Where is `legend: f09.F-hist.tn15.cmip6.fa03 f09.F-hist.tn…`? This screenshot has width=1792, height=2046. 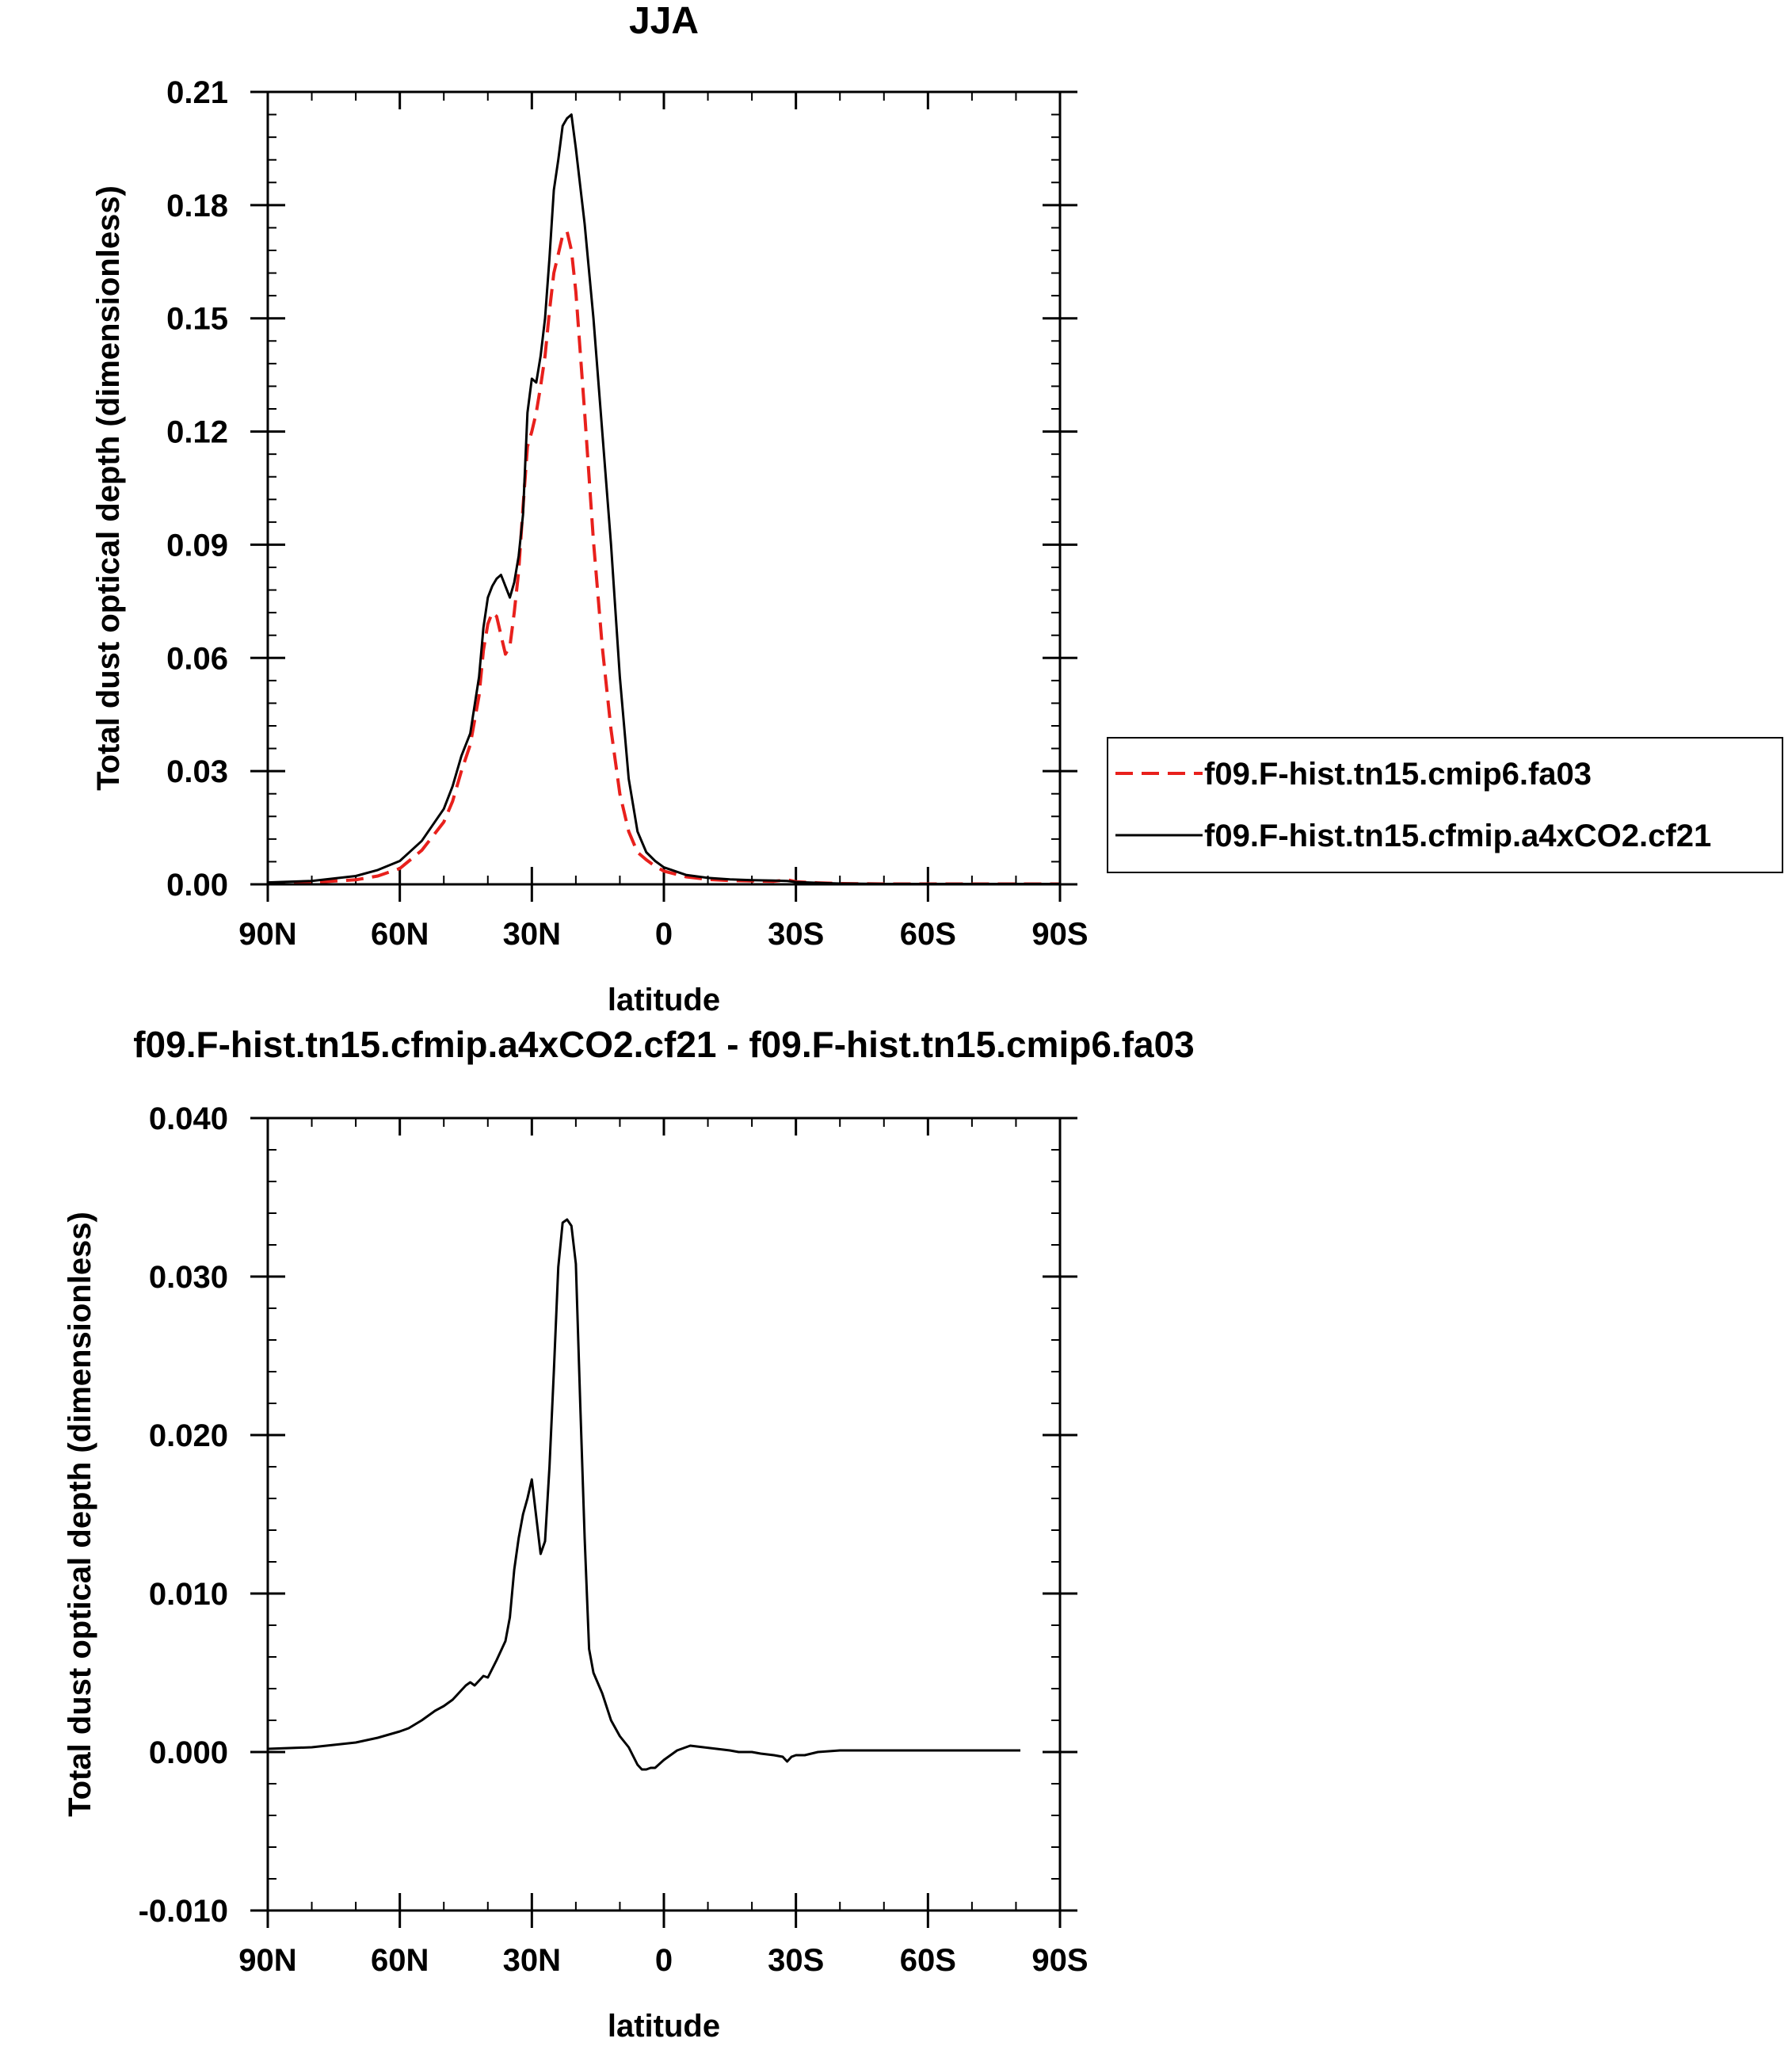
legend: f09.F-hist.tn15.cmip6.fa03 f09.F-hist.tn… is located at coordinates (1445, 805).